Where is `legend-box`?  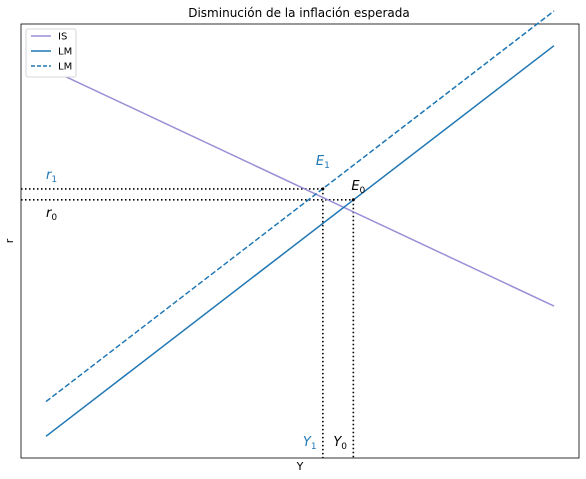 legend-box is located at coordinates (51, 53).